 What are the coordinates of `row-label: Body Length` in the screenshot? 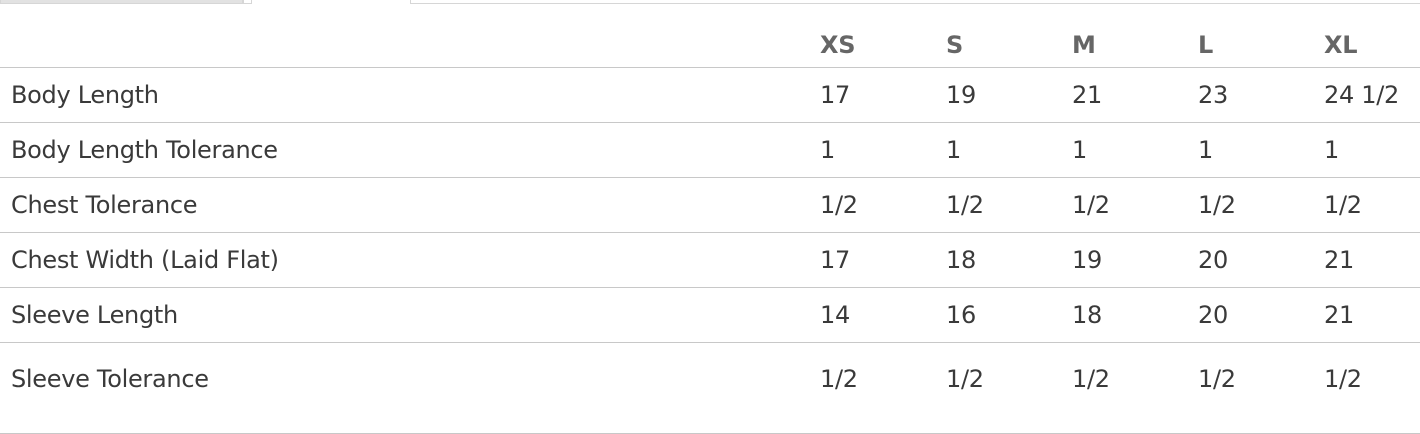 It's located at (410, 95).